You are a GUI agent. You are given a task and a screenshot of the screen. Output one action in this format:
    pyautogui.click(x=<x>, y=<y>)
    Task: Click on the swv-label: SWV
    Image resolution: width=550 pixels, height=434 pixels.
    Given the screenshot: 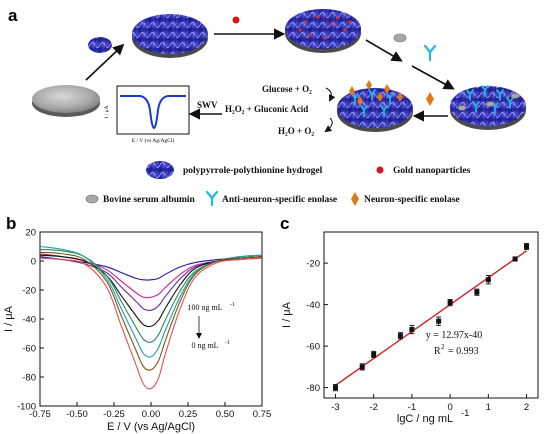 What is the action you would take?
    pyautogui.click(x=207, y=105)
    